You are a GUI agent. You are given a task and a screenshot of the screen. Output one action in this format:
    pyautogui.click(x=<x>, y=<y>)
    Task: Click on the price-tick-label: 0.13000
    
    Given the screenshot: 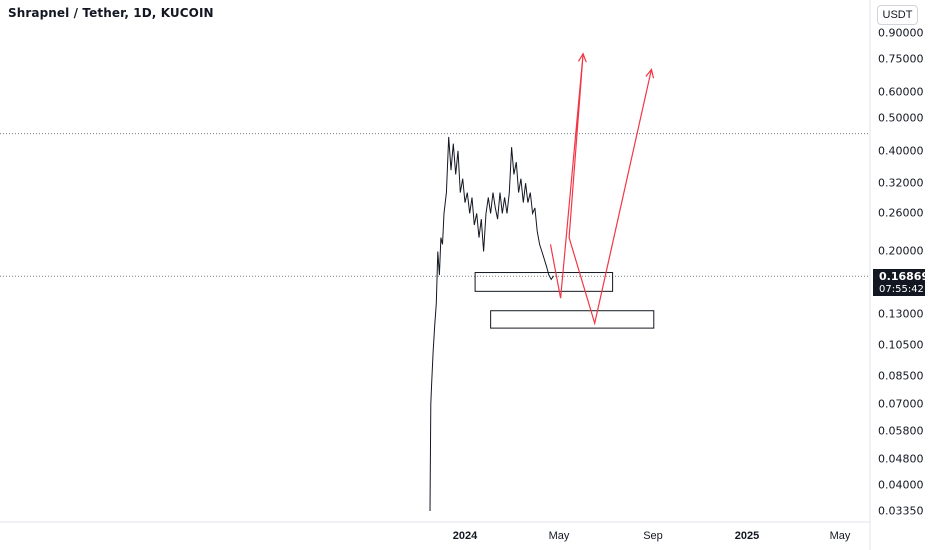 What is the action you would take?
    pyautogui.click(x=901, y=314)
    